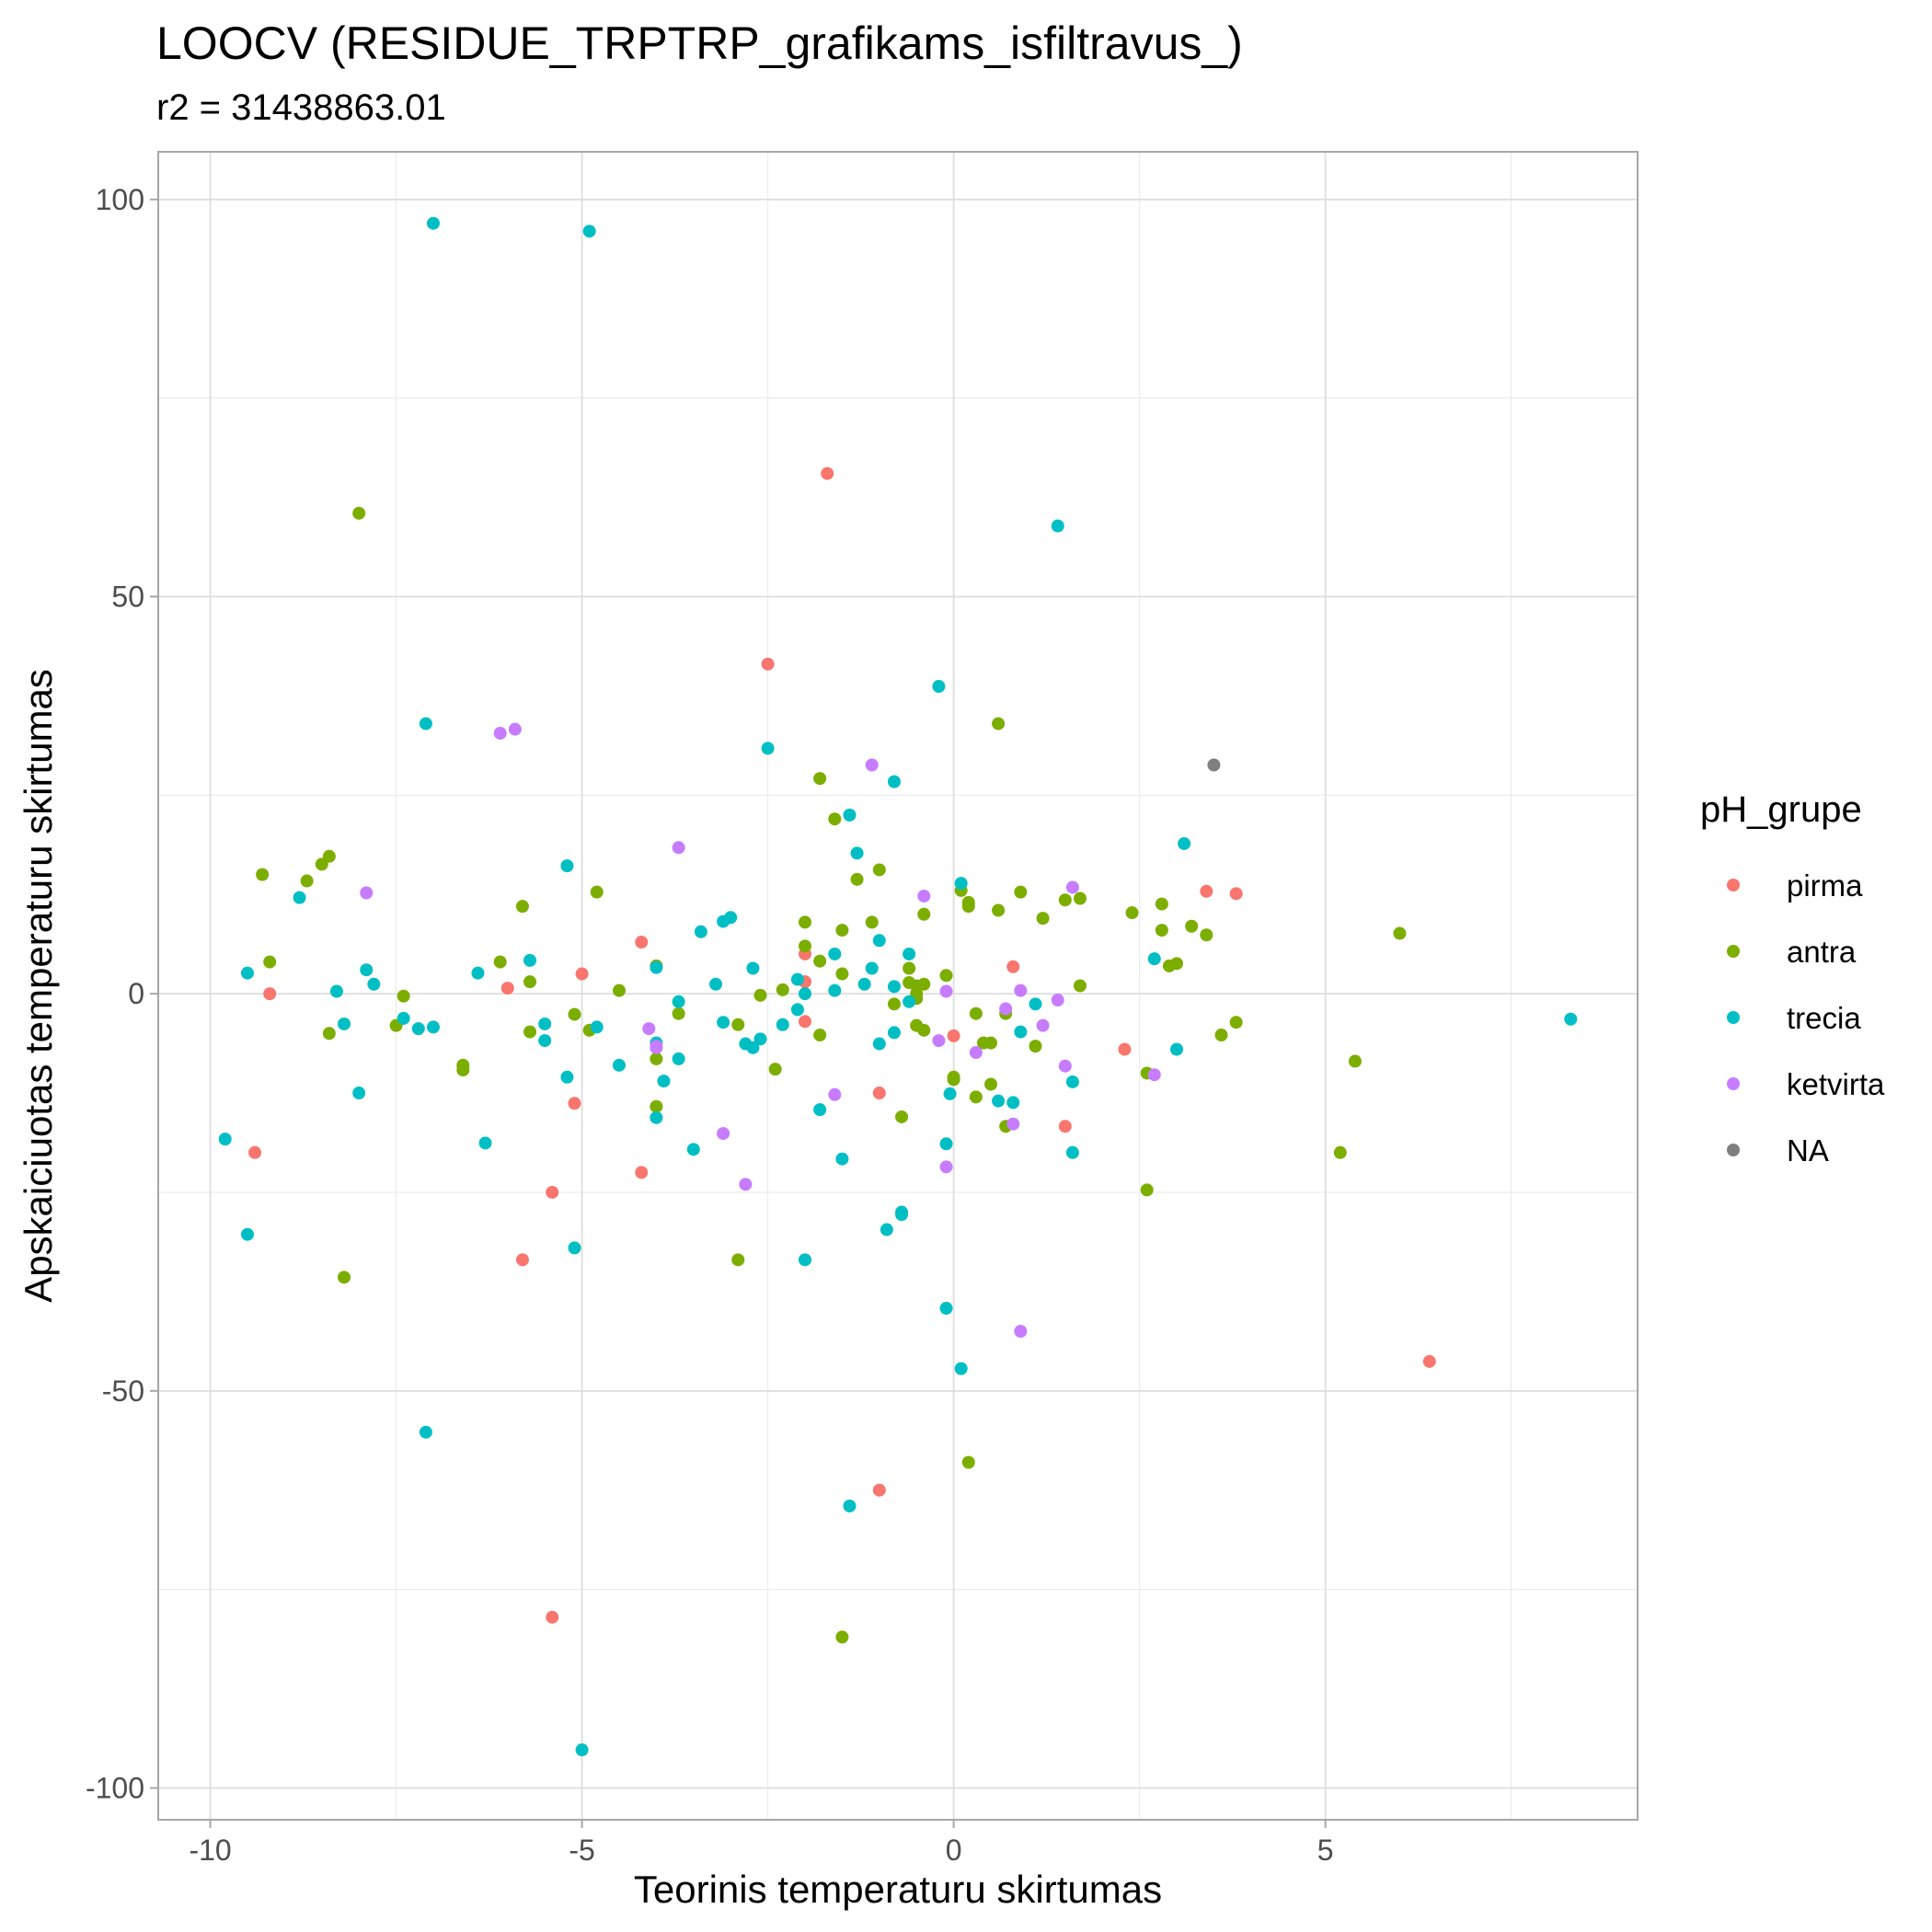  Describe the element at coordinates (136, 993) in the screenshot. I see `y-tick-label: 0` at that location.